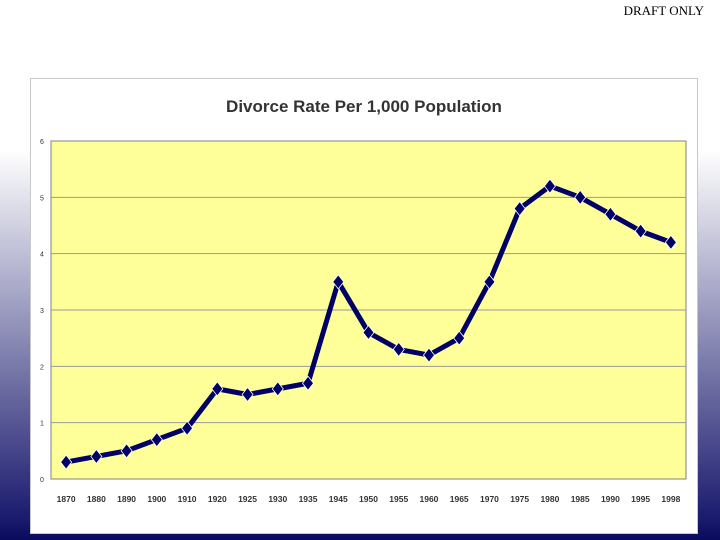 Image resolution: width=720 pixels, height=540 pixels. Describe the element at coordinates (247, 499) in the screenshot. I see `x-tick-label: 1925` at that location.